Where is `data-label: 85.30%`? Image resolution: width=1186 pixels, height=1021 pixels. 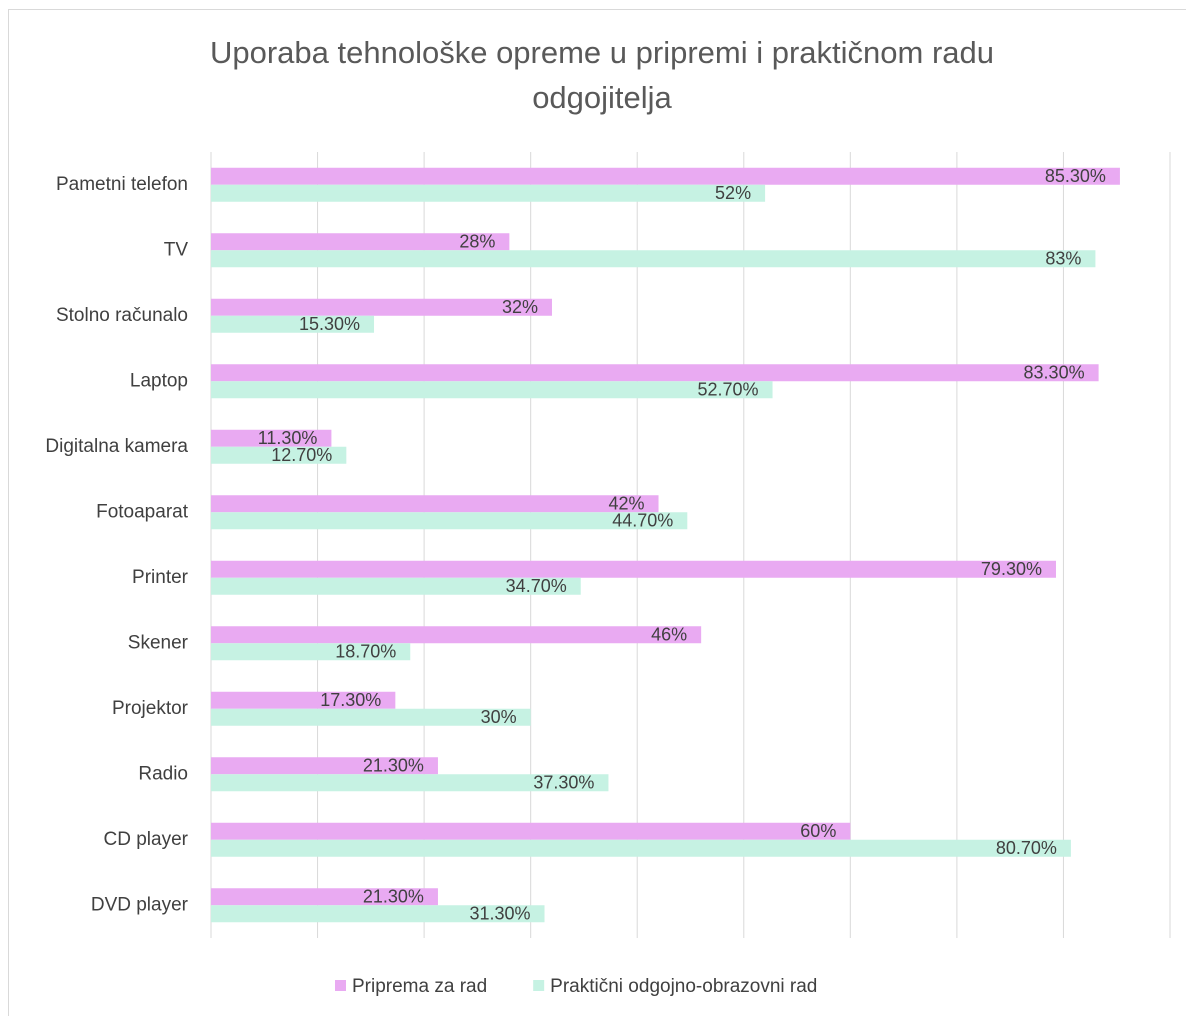 data-label: 85.30% is located at coordinates (1075, 176).